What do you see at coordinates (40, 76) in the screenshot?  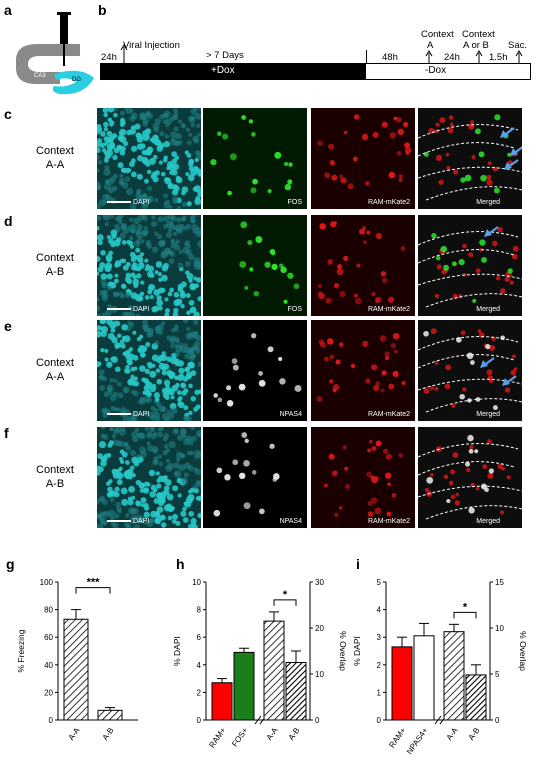 I see `ca3-label: CA3` at bounding box center [40, 76].